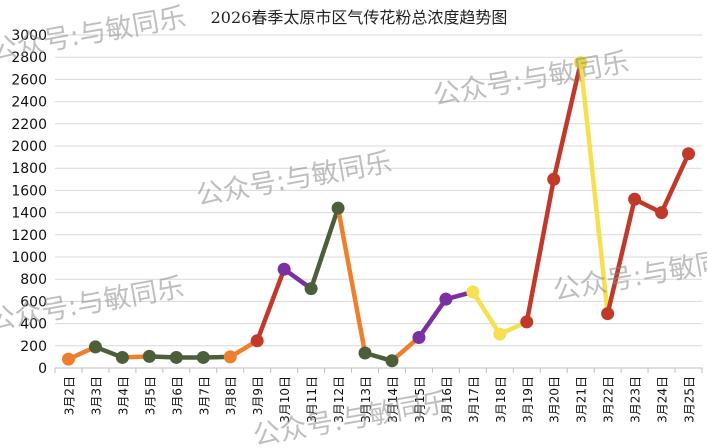 The image size is (707, 448). I want to click on x-tick-label: 3月14日, so click(393, 399).